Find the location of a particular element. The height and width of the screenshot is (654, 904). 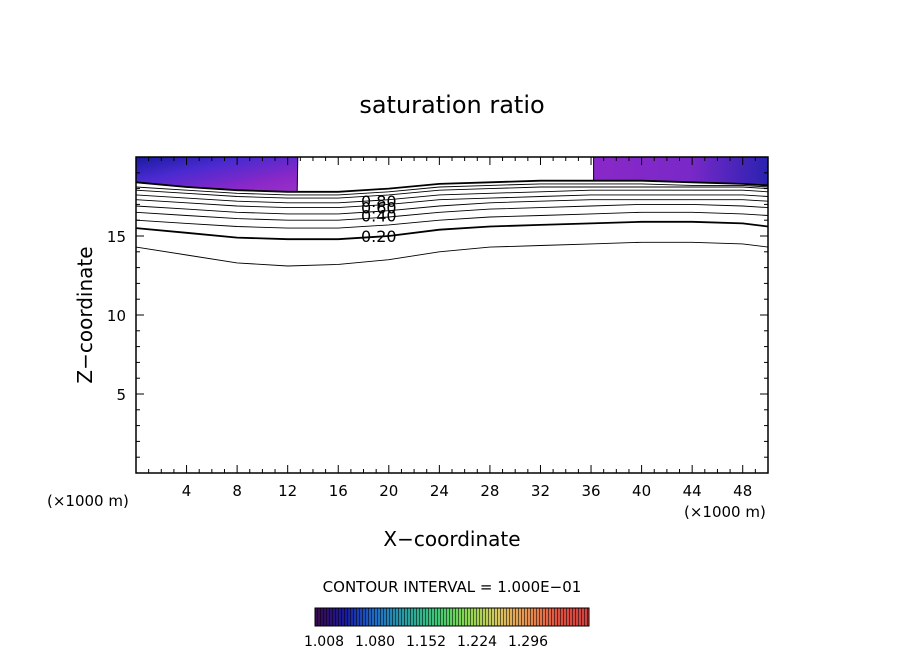

x-tick-label: 48 is located at coordinates (742, 491).